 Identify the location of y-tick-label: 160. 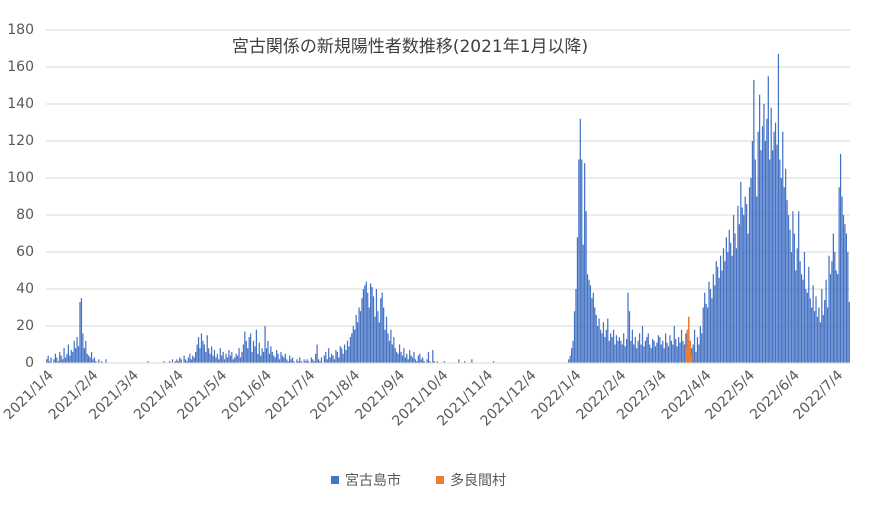
(20, 67).